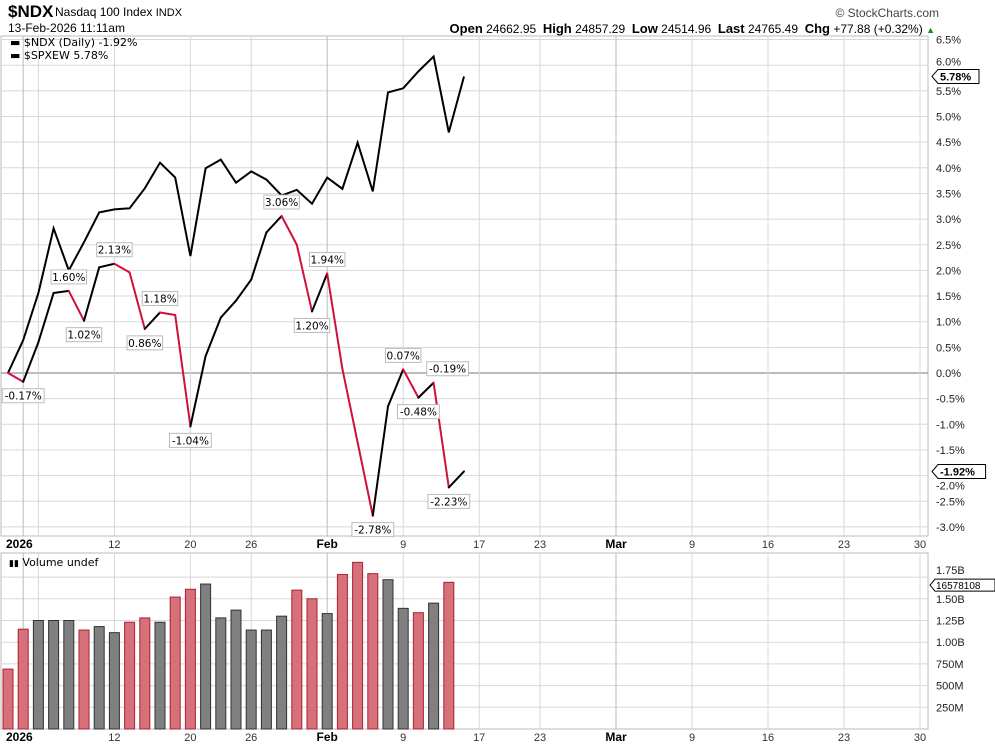 The height and width of the screenshot is (749, 995). Describe the element at coordinates (616, 544) in the screenshot. I see `x-tick-label: Mar` at that location.